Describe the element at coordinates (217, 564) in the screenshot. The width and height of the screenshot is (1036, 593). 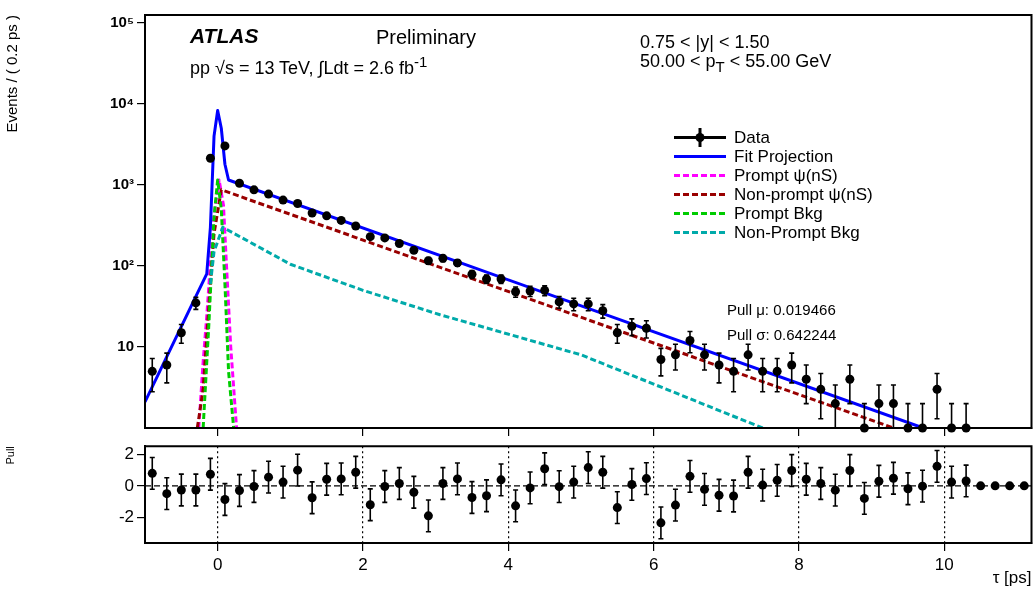
I see `x-tick-label: 0` at that location.